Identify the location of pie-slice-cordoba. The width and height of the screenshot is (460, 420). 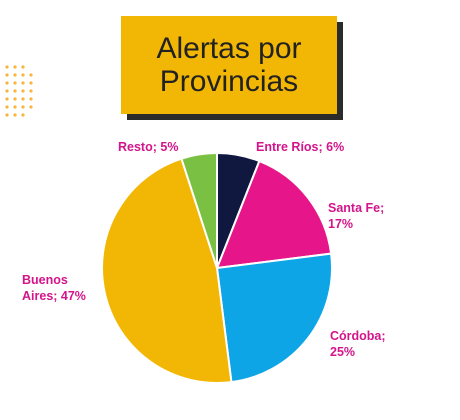
(274, 318).